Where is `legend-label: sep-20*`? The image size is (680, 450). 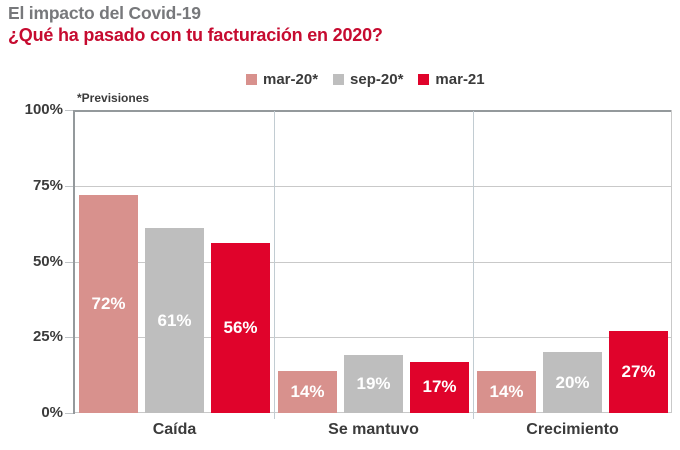 legend-label: sep-20* is located at coordinates (377, 79).